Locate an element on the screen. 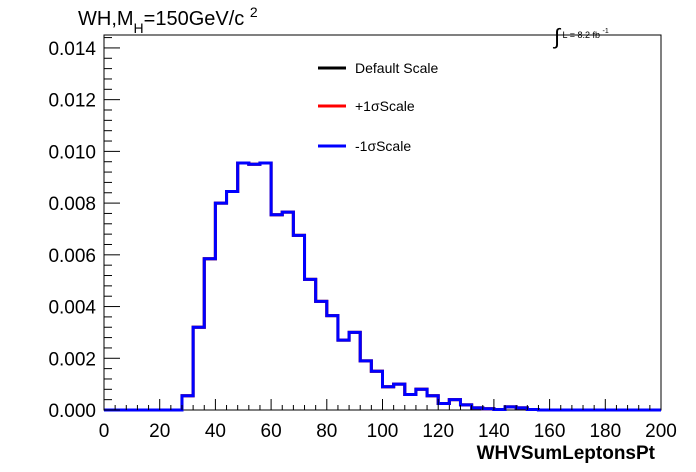 The height and width of the screenshot is (472, 696). legend: Default Scale +1σScale -1σScale is located at coordinates (378, 107).